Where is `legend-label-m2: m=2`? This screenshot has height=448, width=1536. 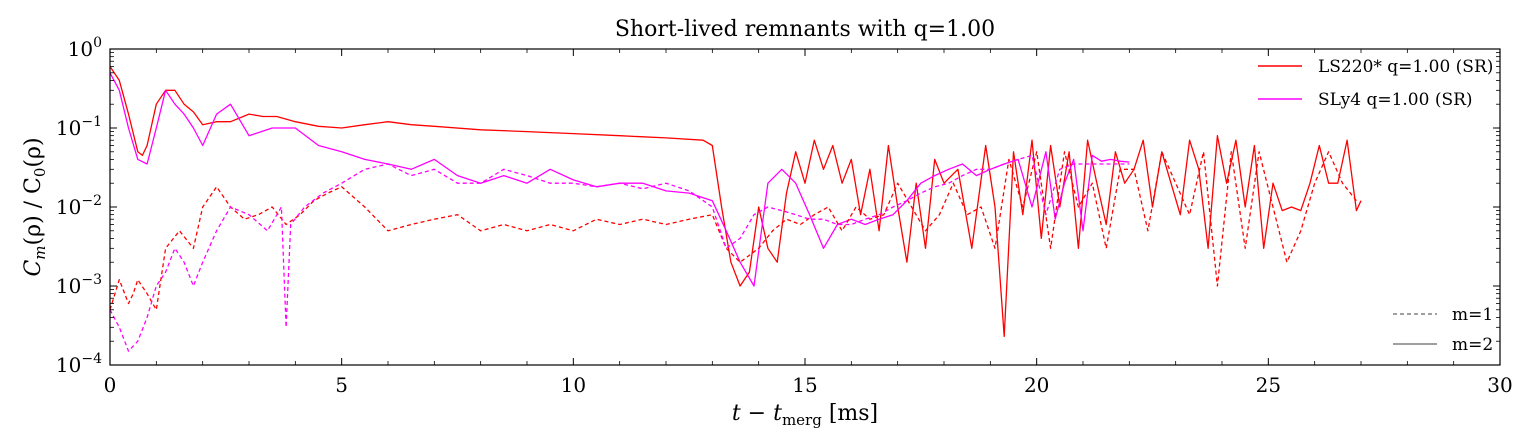 legend-label-m2: m=2 is located at coordinates (1472, 345).